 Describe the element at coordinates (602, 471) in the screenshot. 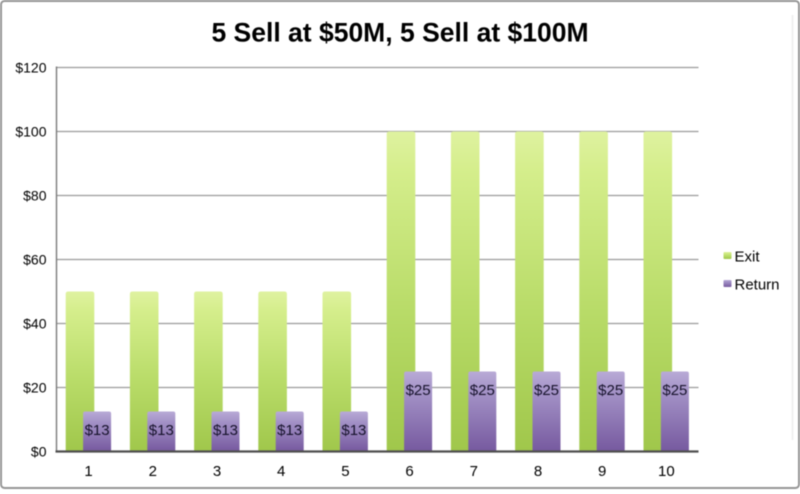

I see `svg-text: 9` at that location.